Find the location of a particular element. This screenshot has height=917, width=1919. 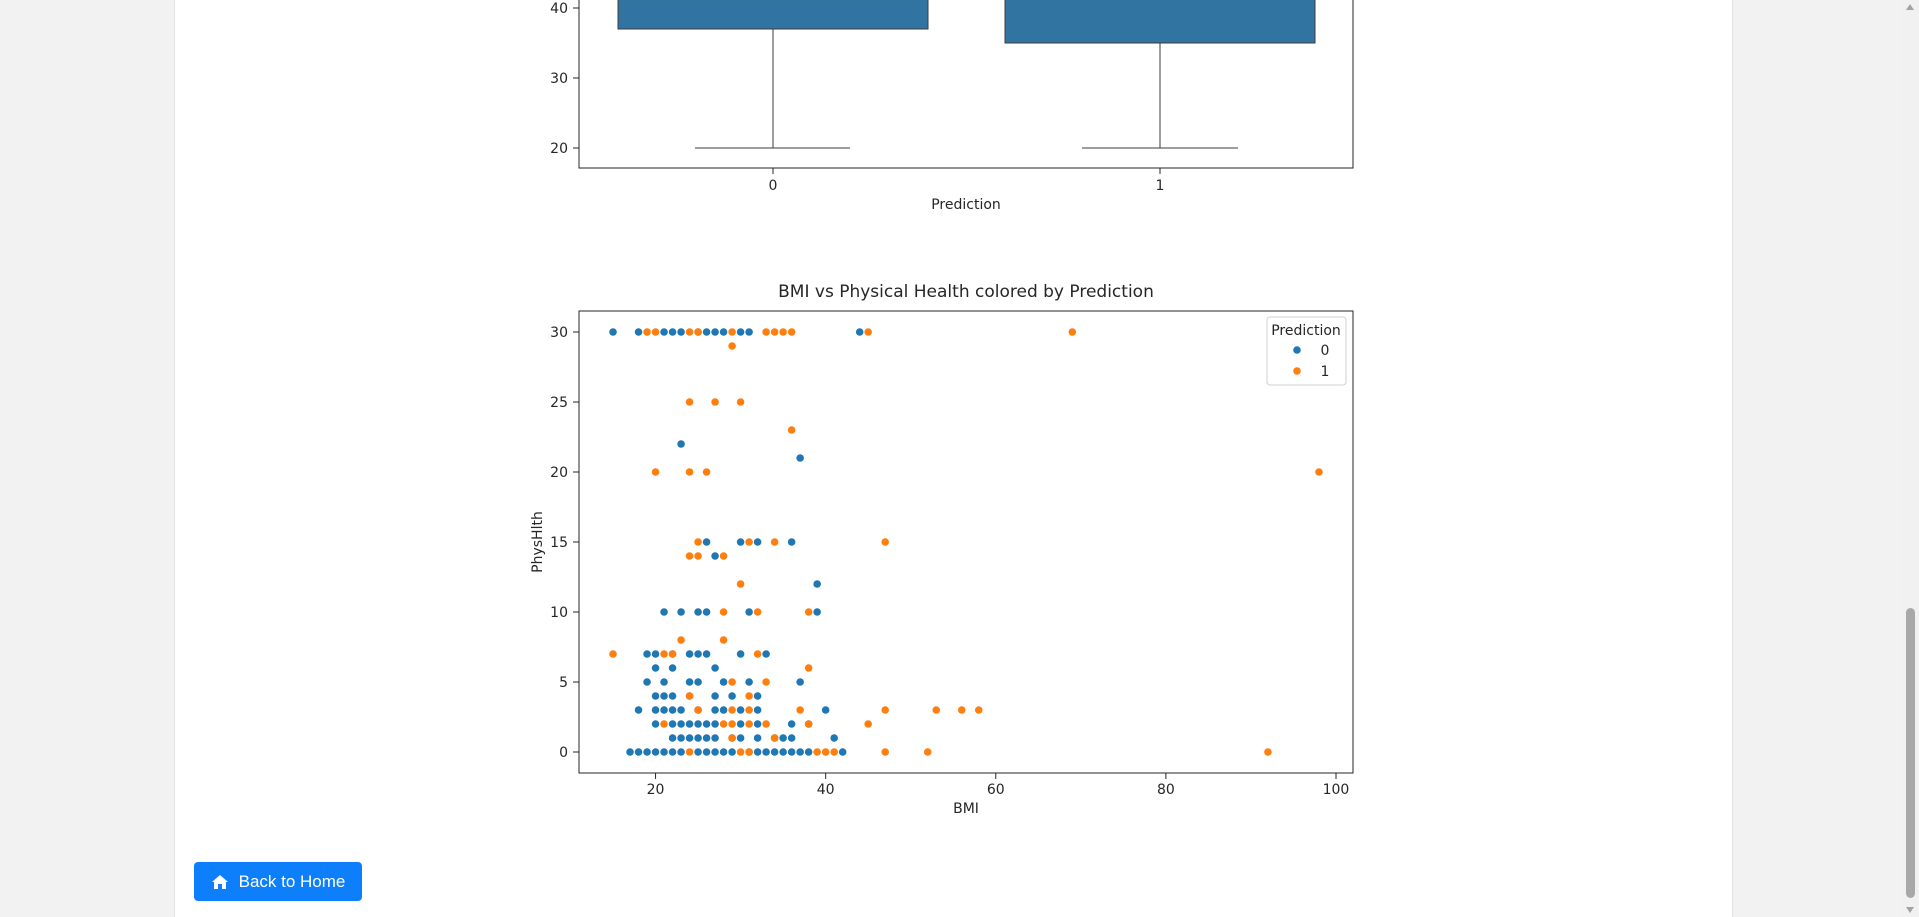

legend-title: Prediction is located at coordinates (1306, 331).